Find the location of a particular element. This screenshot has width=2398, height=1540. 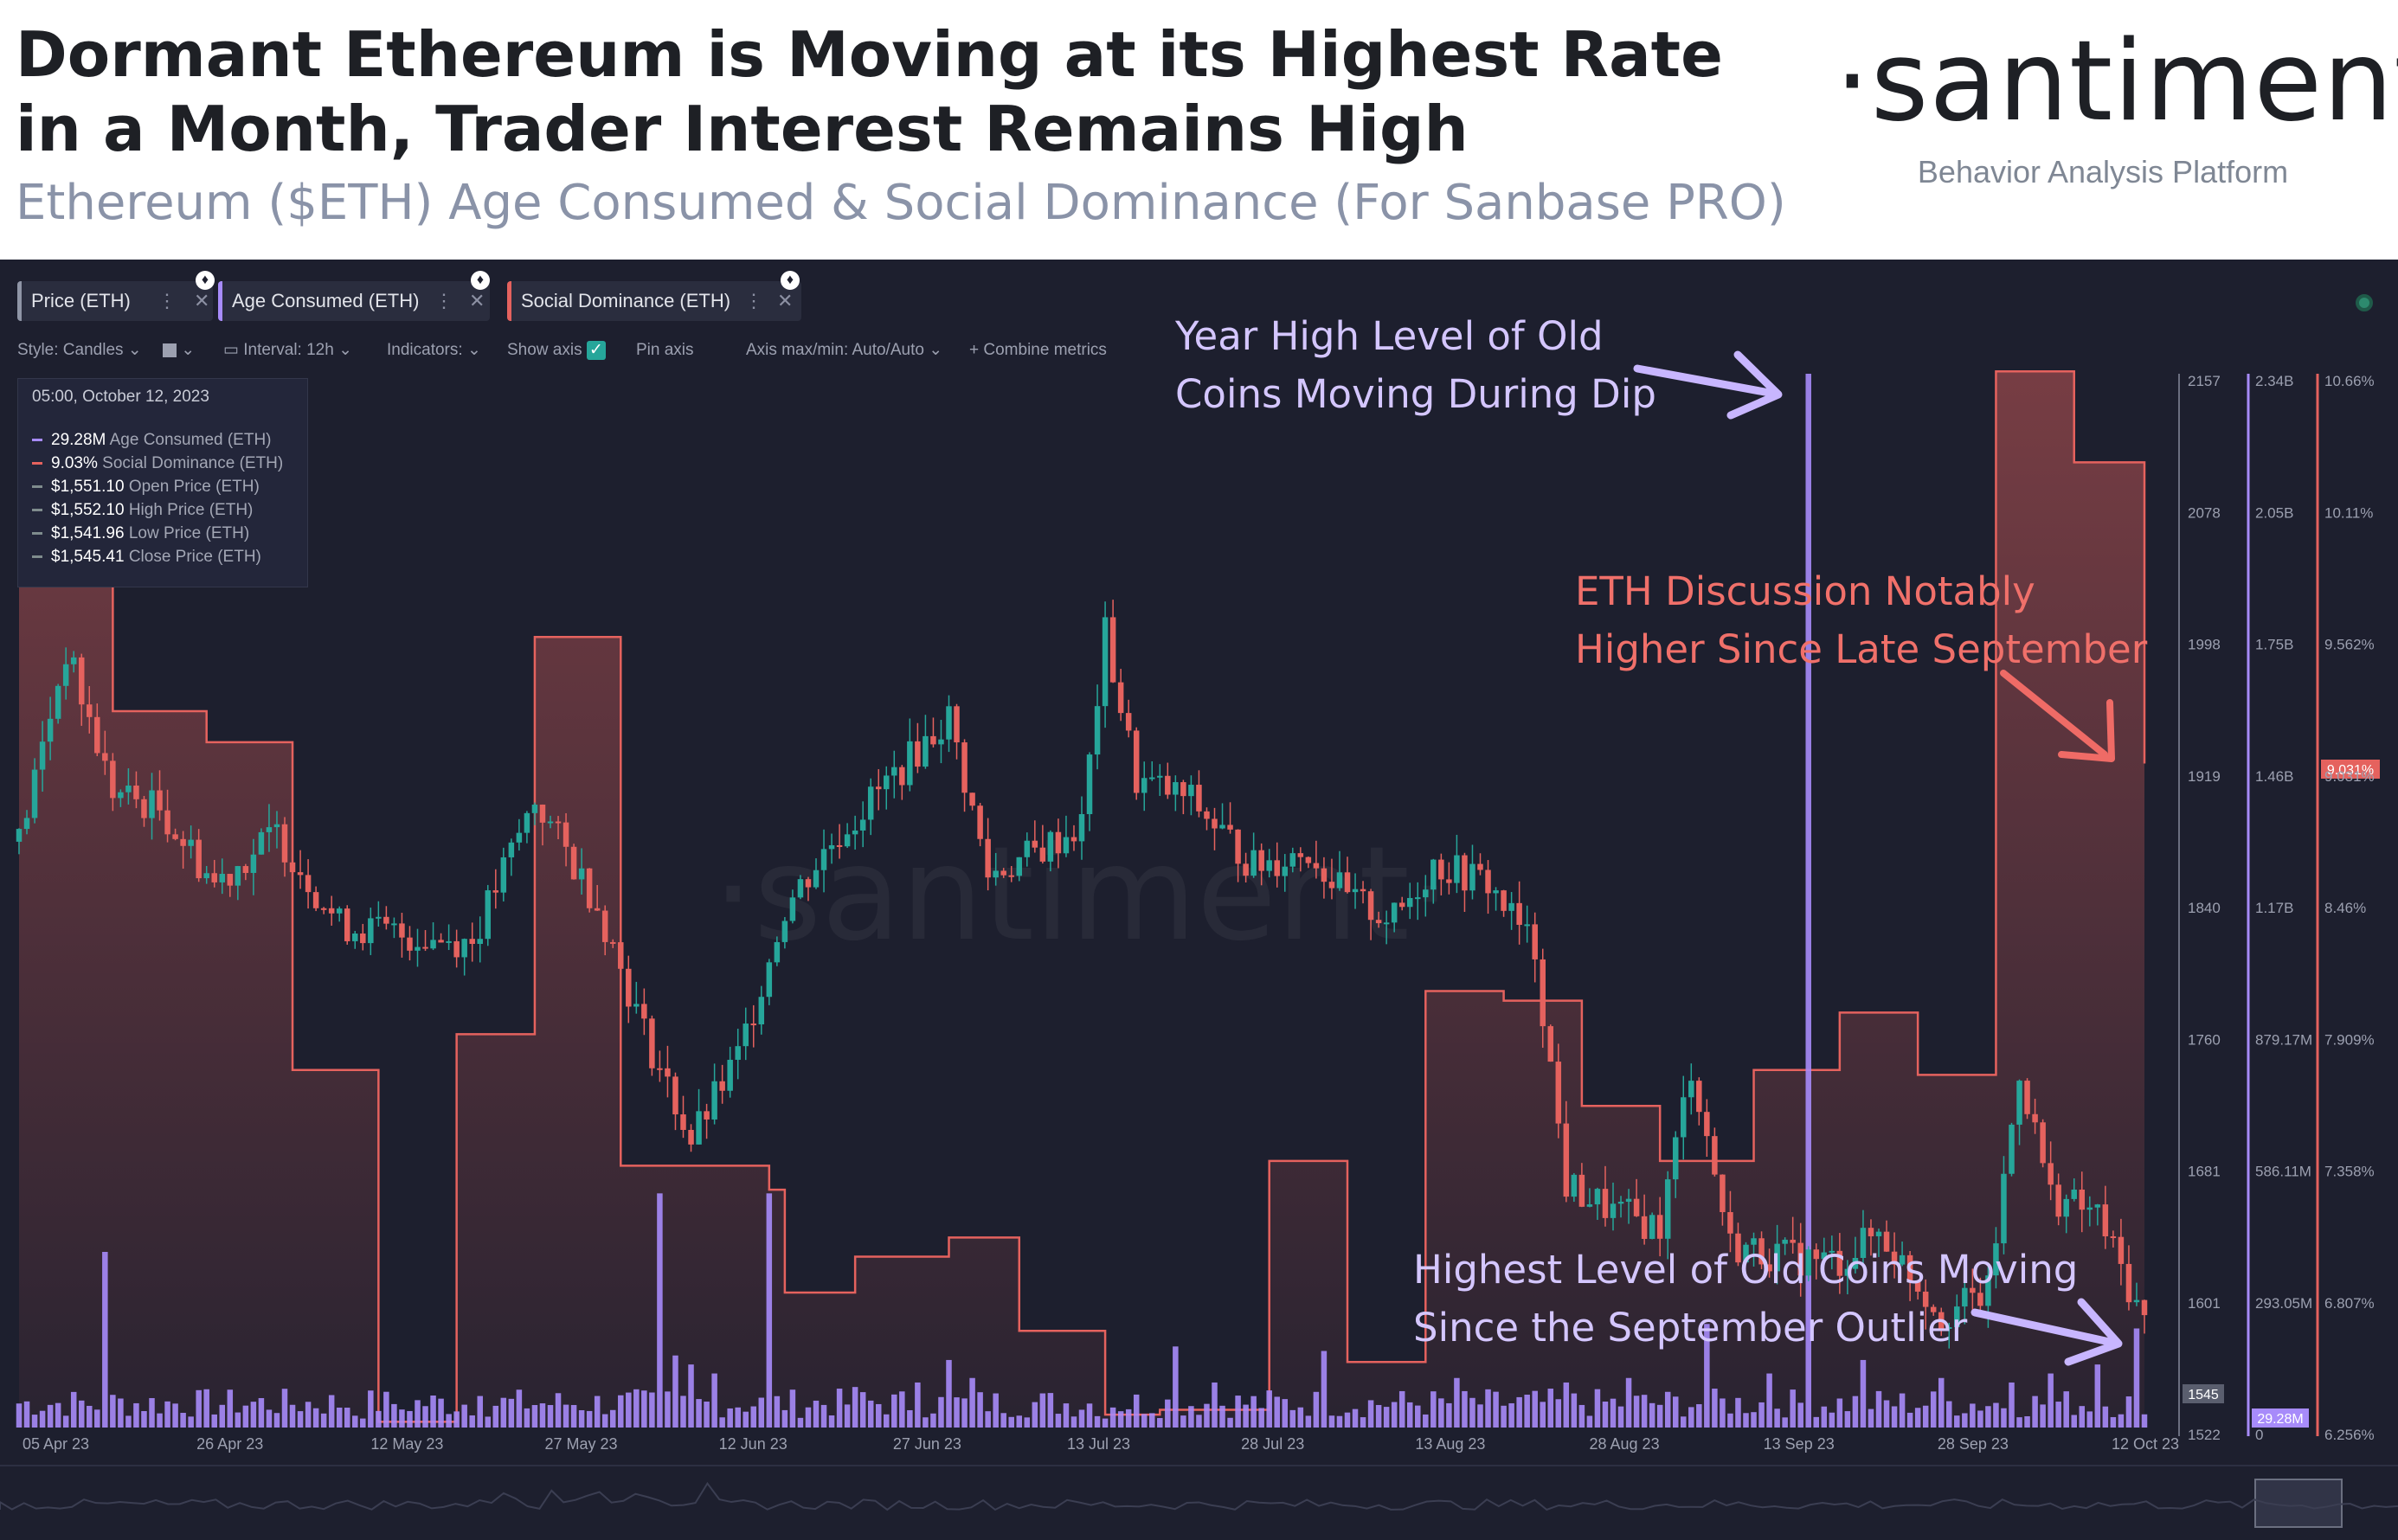

metric-chip-price: Price (ETH) ⋮ ✕ ♦ is located at coordinates (116, 296).